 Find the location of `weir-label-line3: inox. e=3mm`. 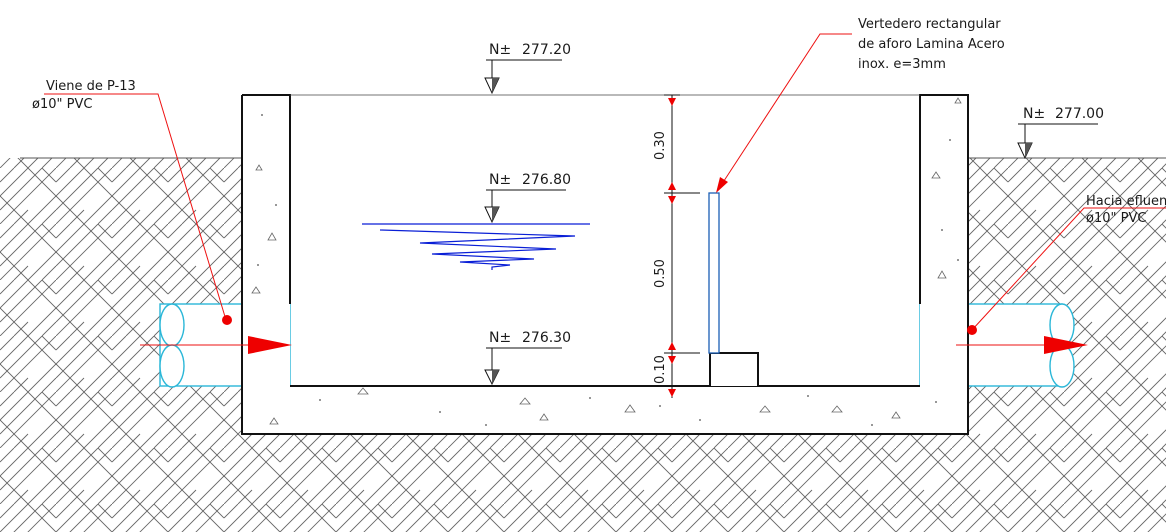

weir-label-line3: inox. e=3mm is located at coordinates (902, 64).